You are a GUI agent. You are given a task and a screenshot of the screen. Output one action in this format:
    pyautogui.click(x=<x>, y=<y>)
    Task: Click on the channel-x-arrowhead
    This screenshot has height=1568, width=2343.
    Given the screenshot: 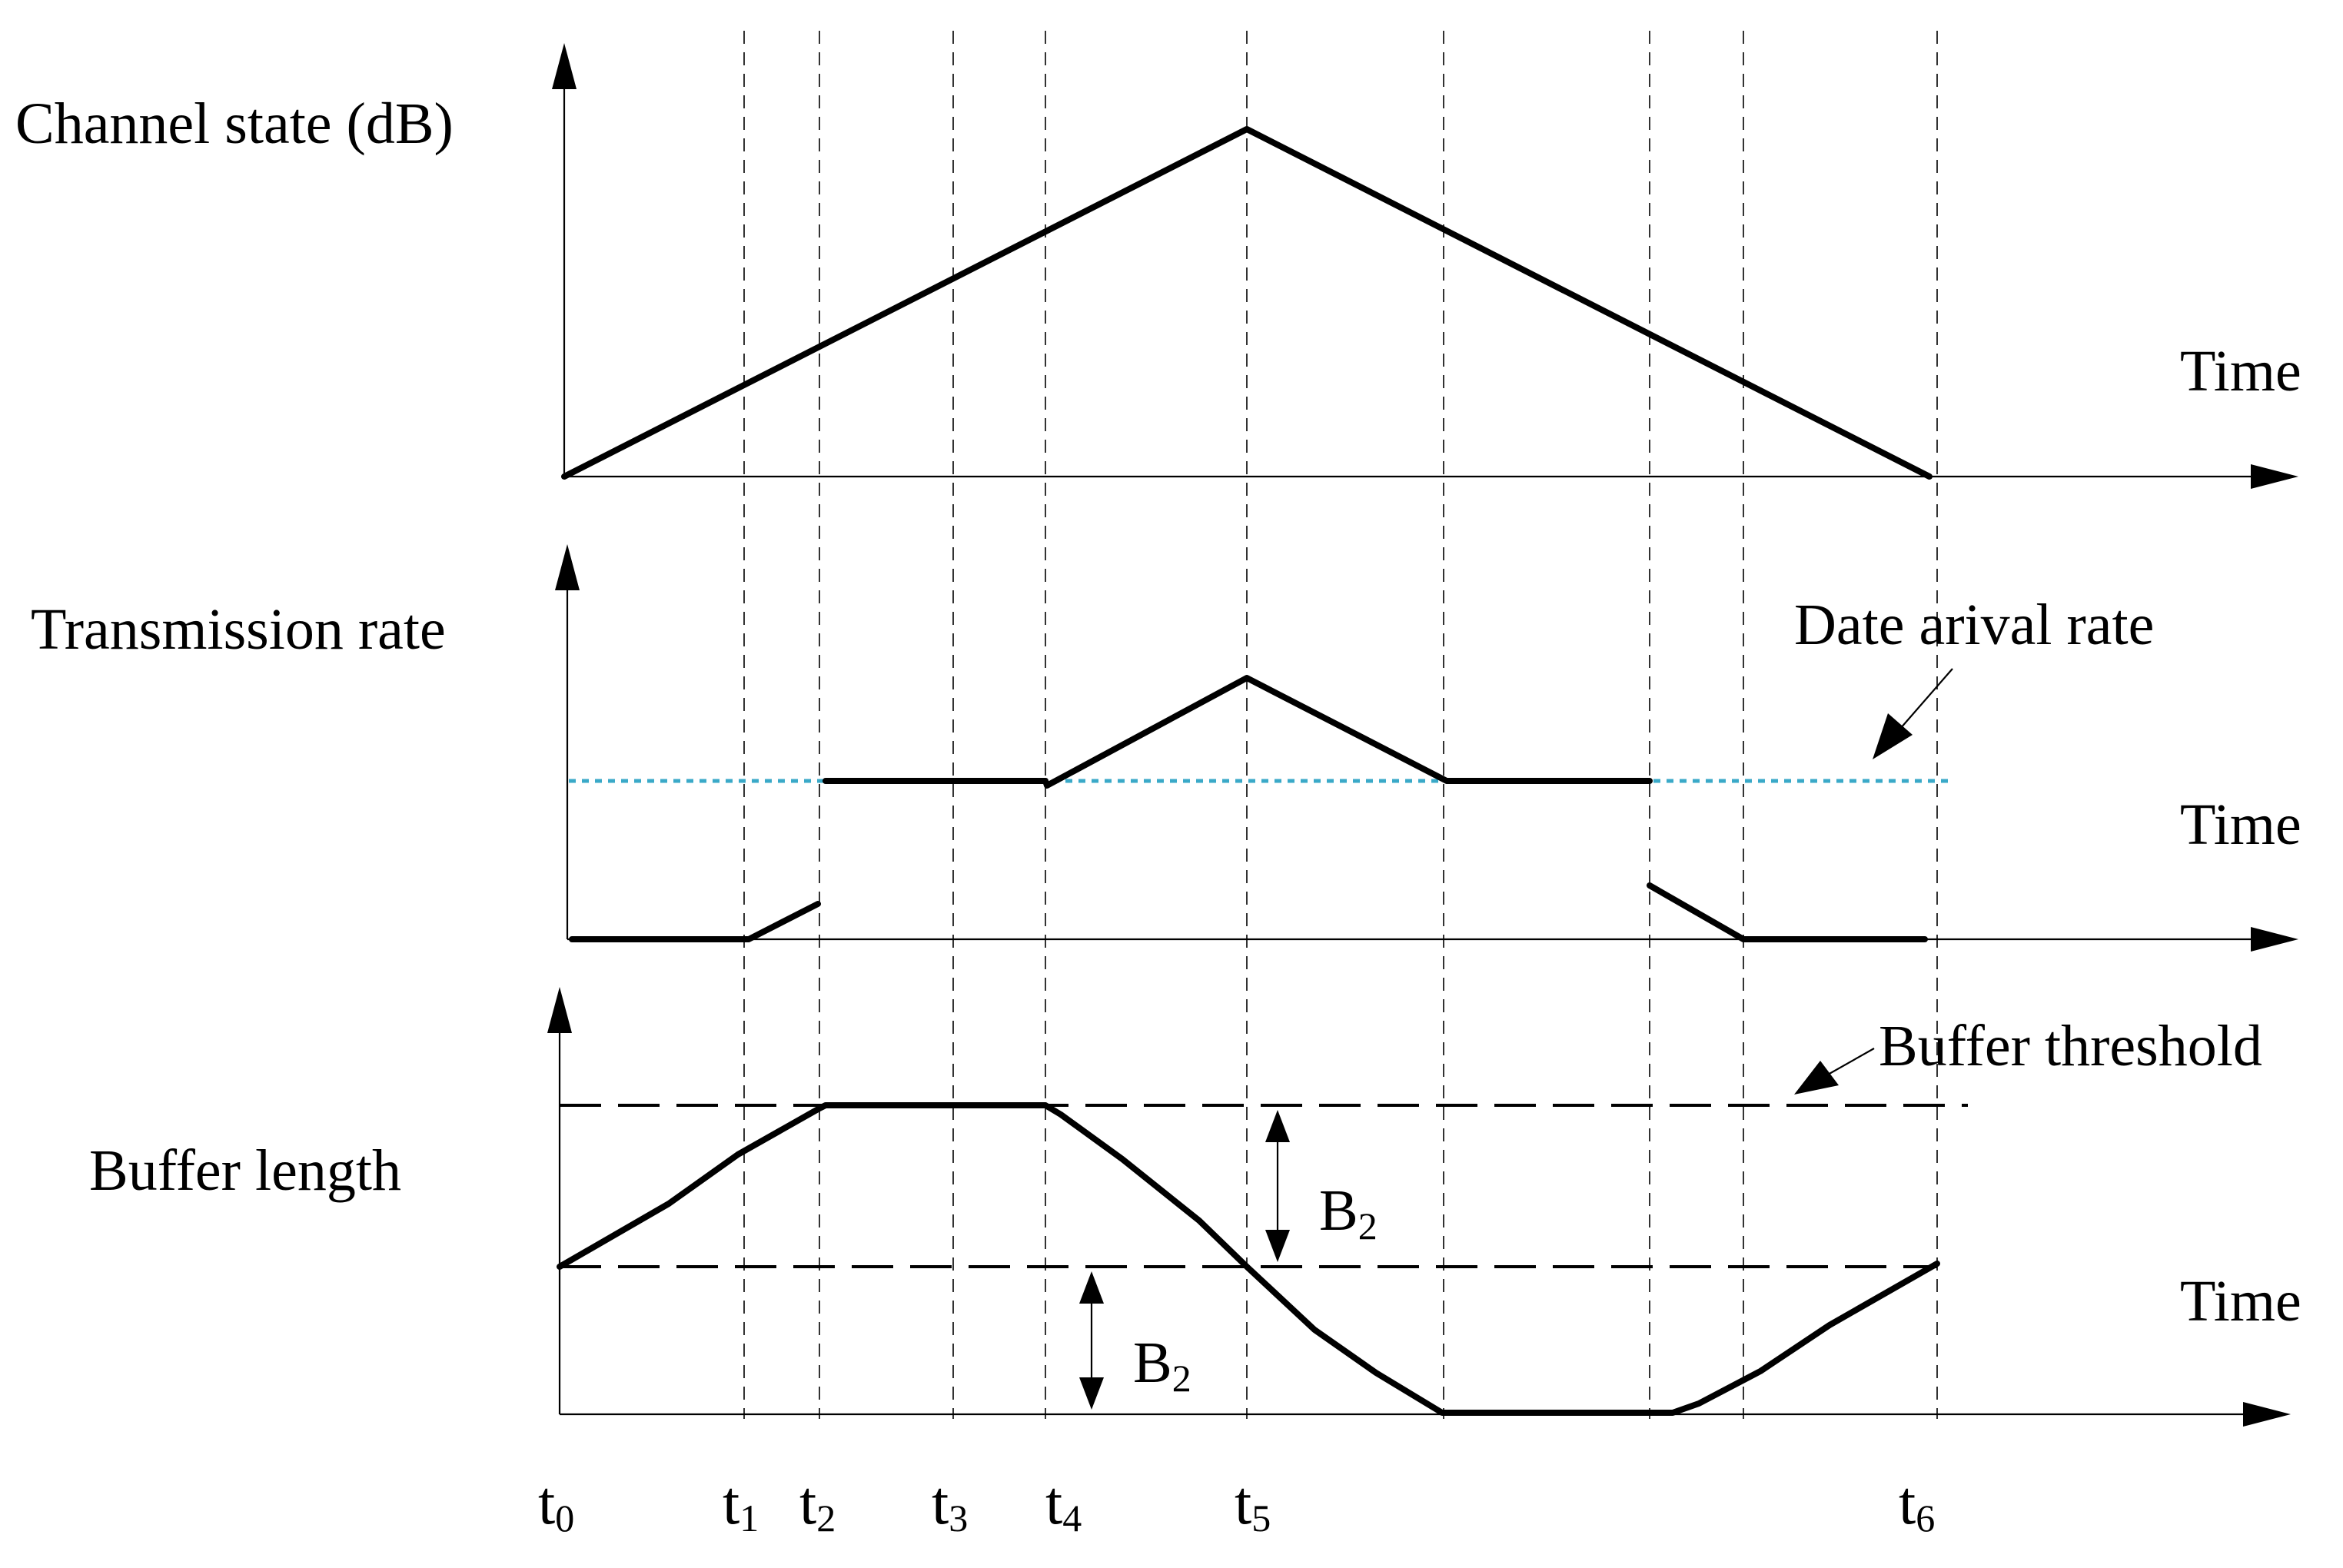 What is the action you would take?
    pyautogui.click(x=2274, y=476)
    